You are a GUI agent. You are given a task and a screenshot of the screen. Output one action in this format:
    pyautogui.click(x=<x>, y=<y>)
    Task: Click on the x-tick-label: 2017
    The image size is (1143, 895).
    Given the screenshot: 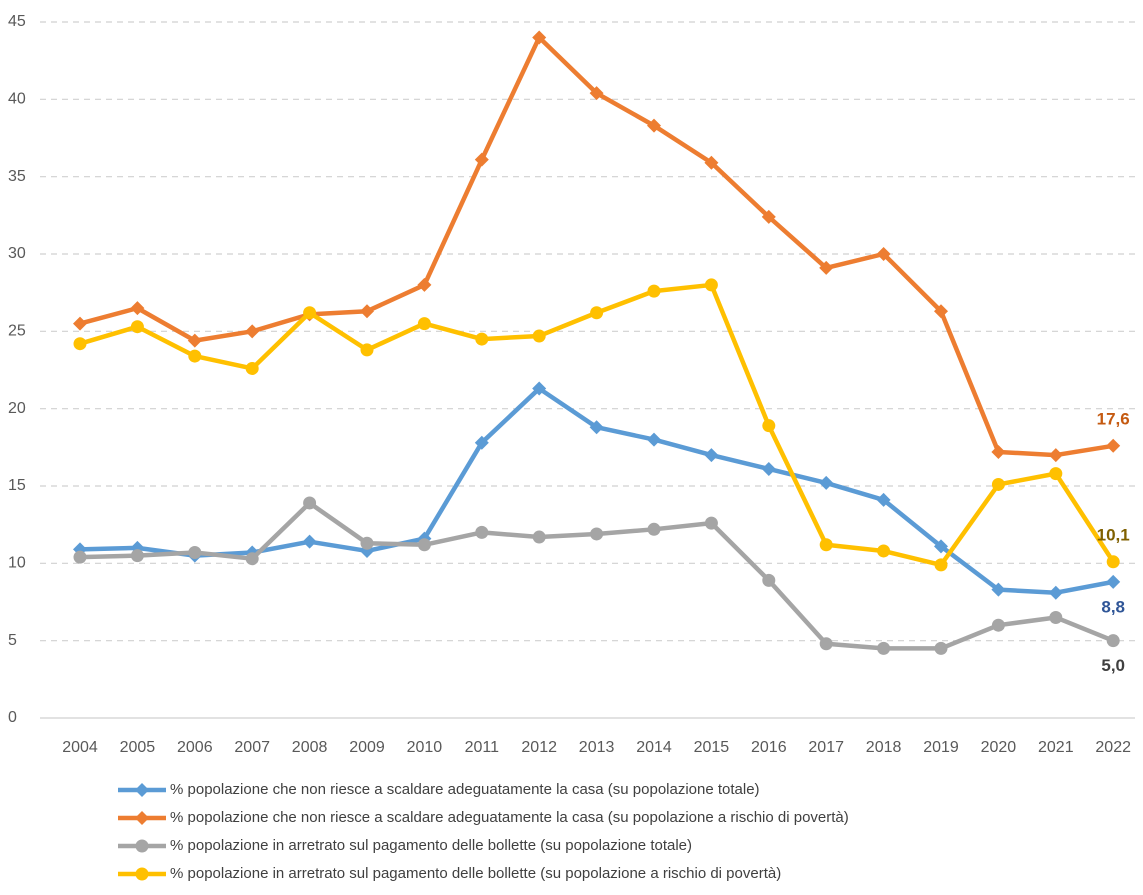 What is the action you would take?
    pyautogui.click(x=826, y=747)
    